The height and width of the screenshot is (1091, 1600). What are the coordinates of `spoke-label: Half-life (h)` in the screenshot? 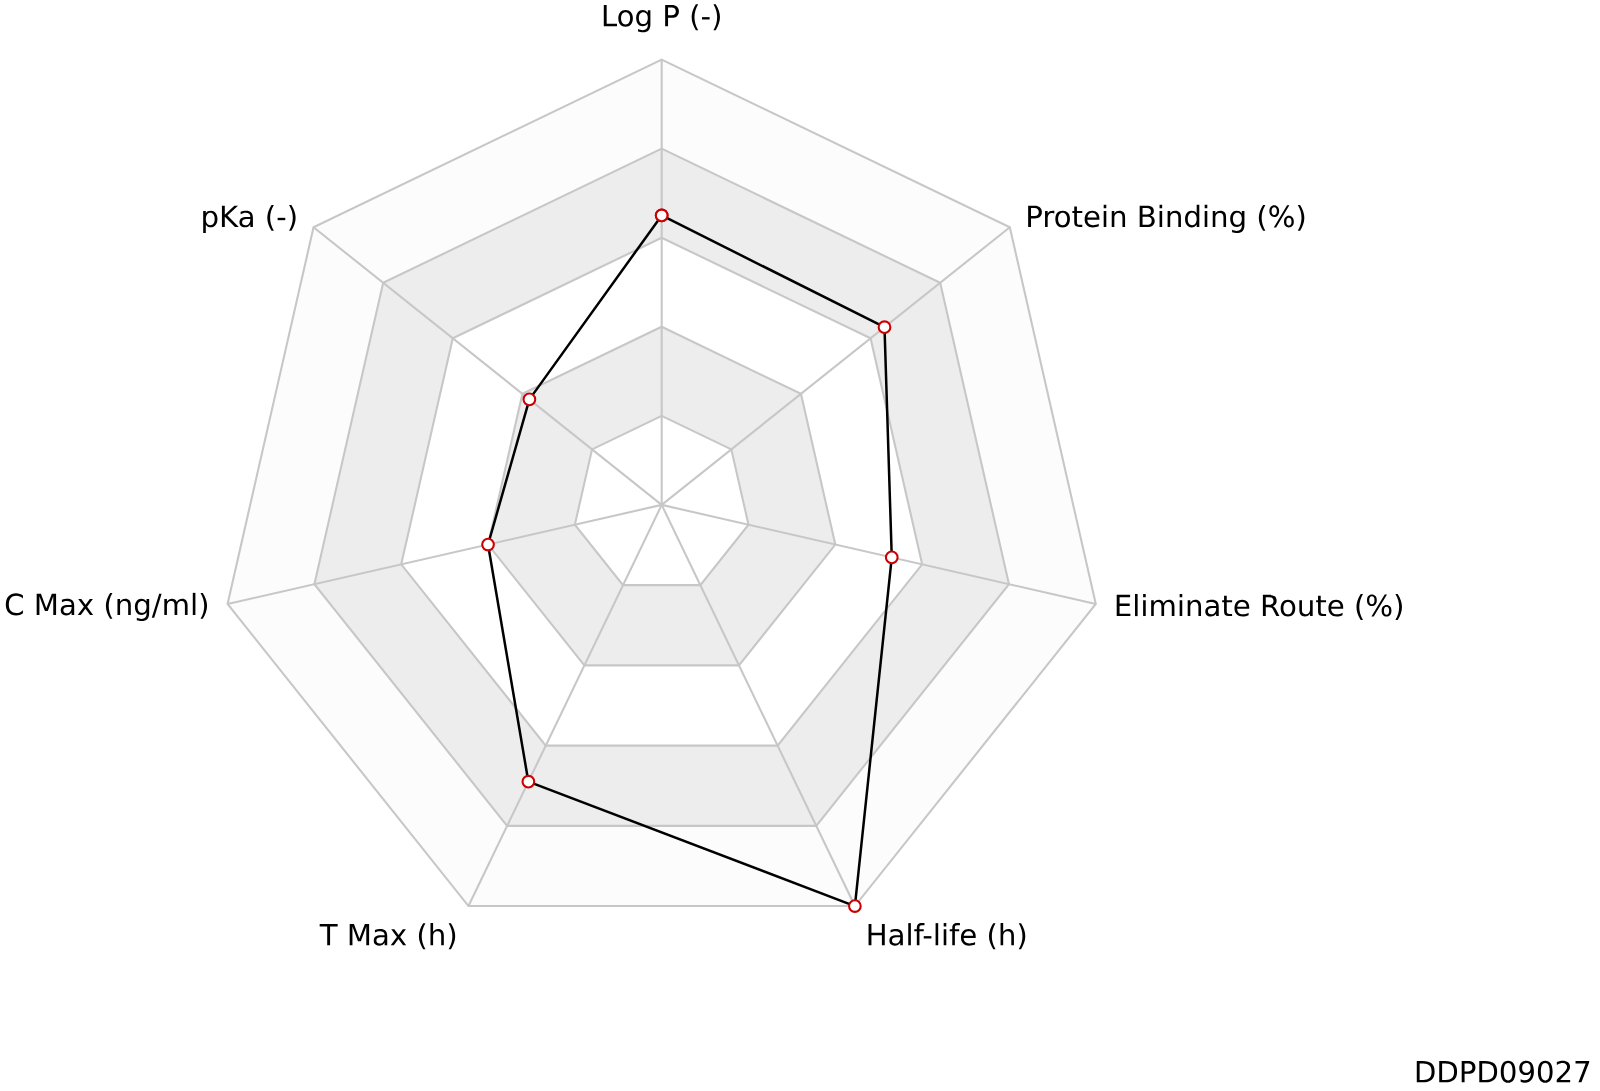 It's located at (947, 936).